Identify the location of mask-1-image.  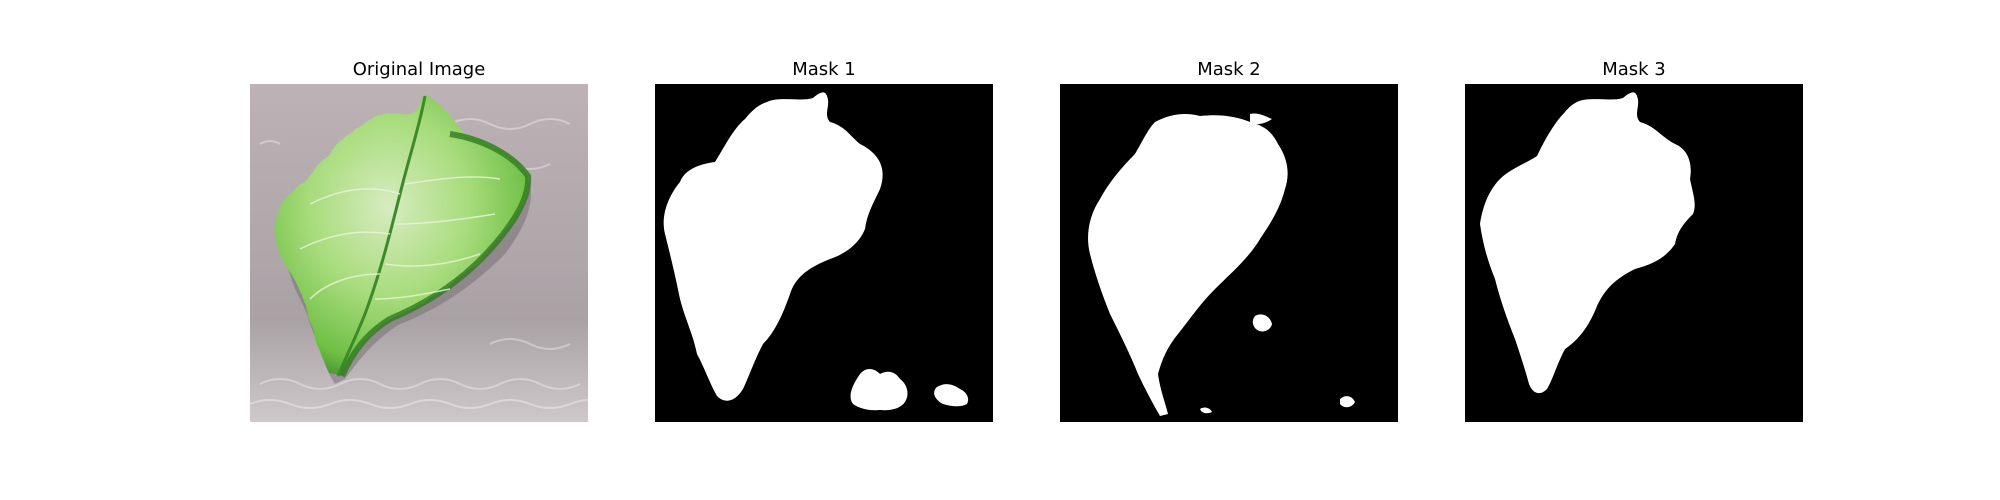
(824, 253).